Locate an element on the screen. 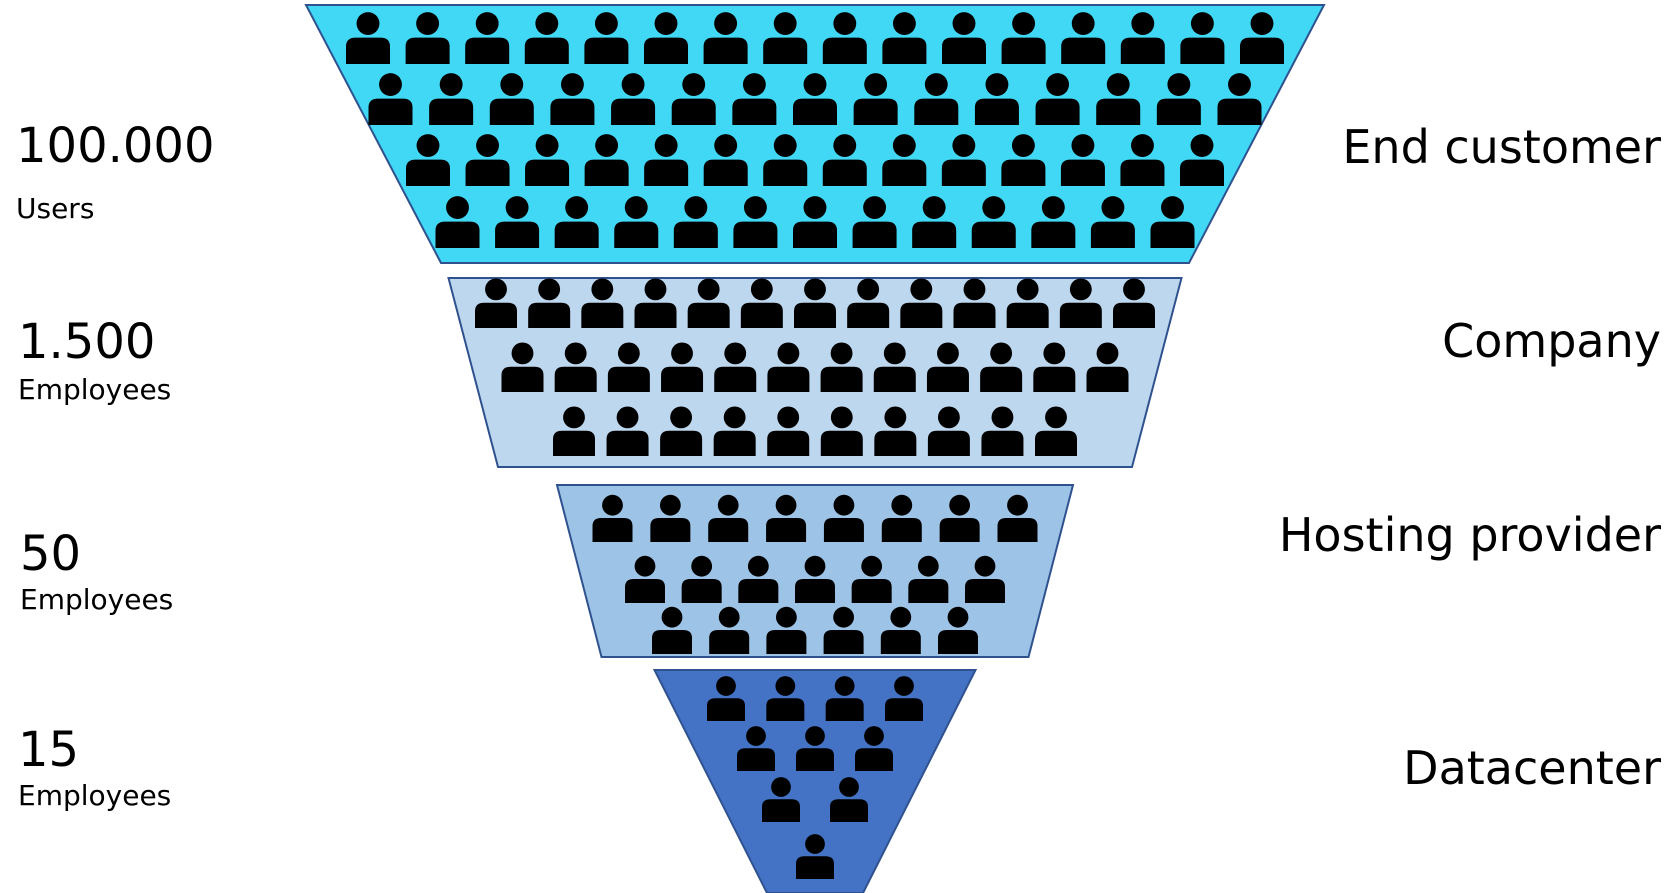 This screenshot has width=1673, height=893. tier-3-unit: Employees is located at coordinates (95, 795).